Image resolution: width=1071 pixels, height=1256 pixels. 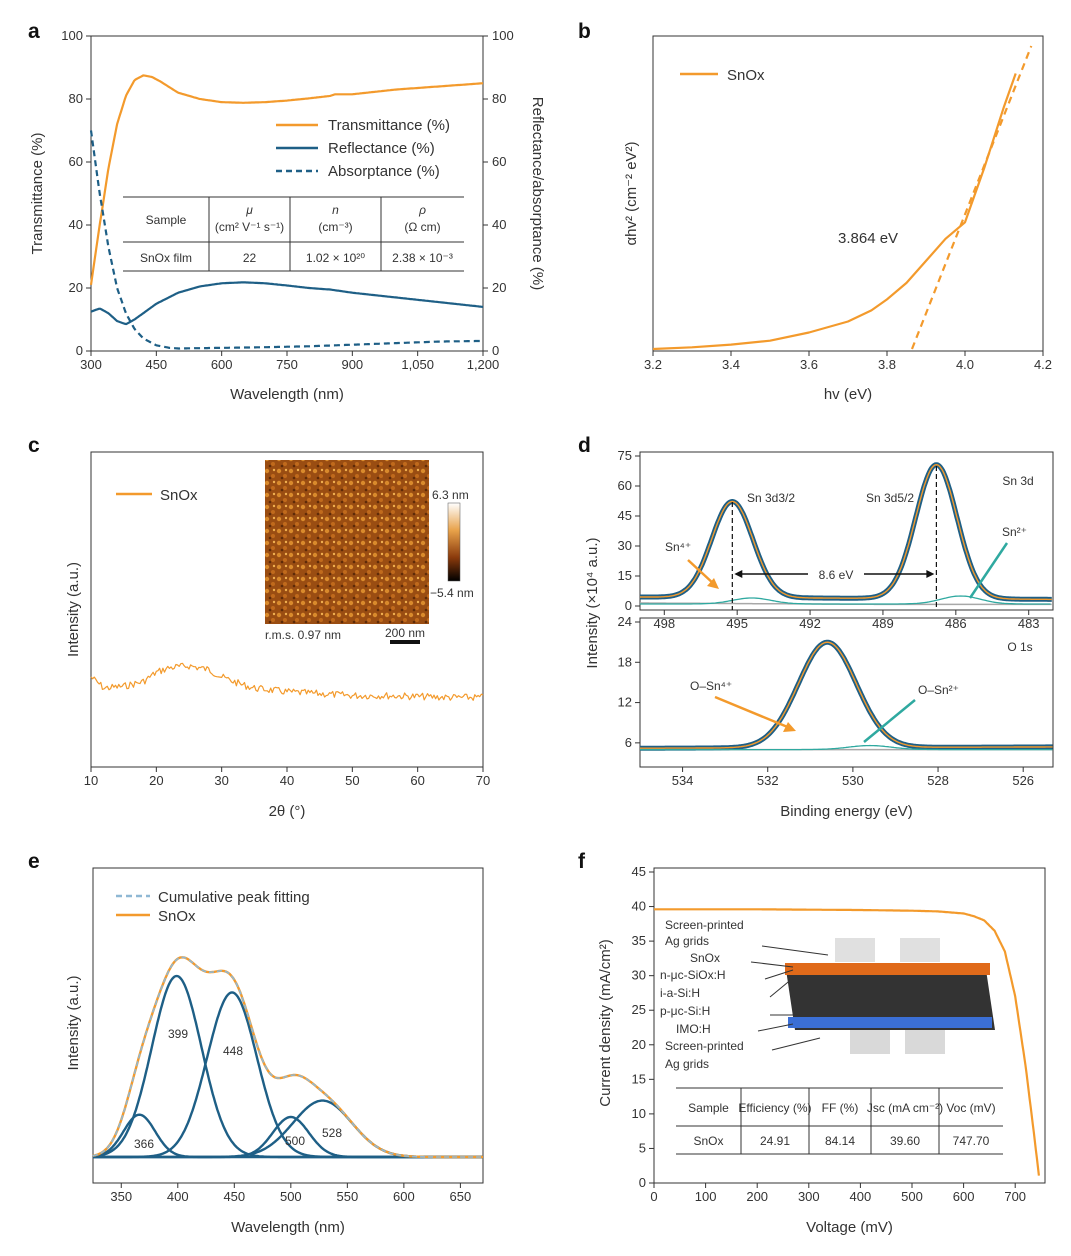 What do you see at coordinates (1029, 623) in the screenshot?
I see `panel-d-top-x-tick-label: 483` at bounding box center [1029, 623].